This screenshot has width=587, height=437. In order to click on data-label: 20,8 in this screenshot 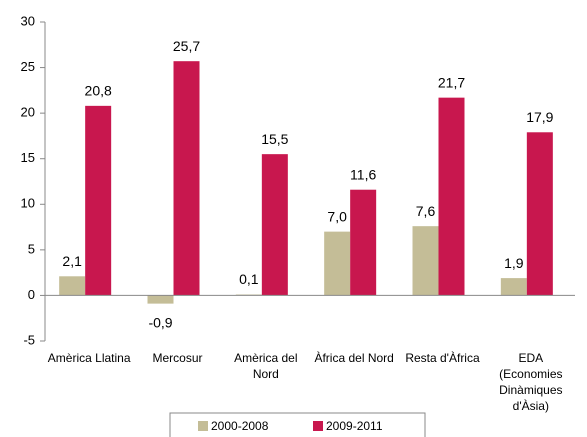, I will do `click(98, 91)`.